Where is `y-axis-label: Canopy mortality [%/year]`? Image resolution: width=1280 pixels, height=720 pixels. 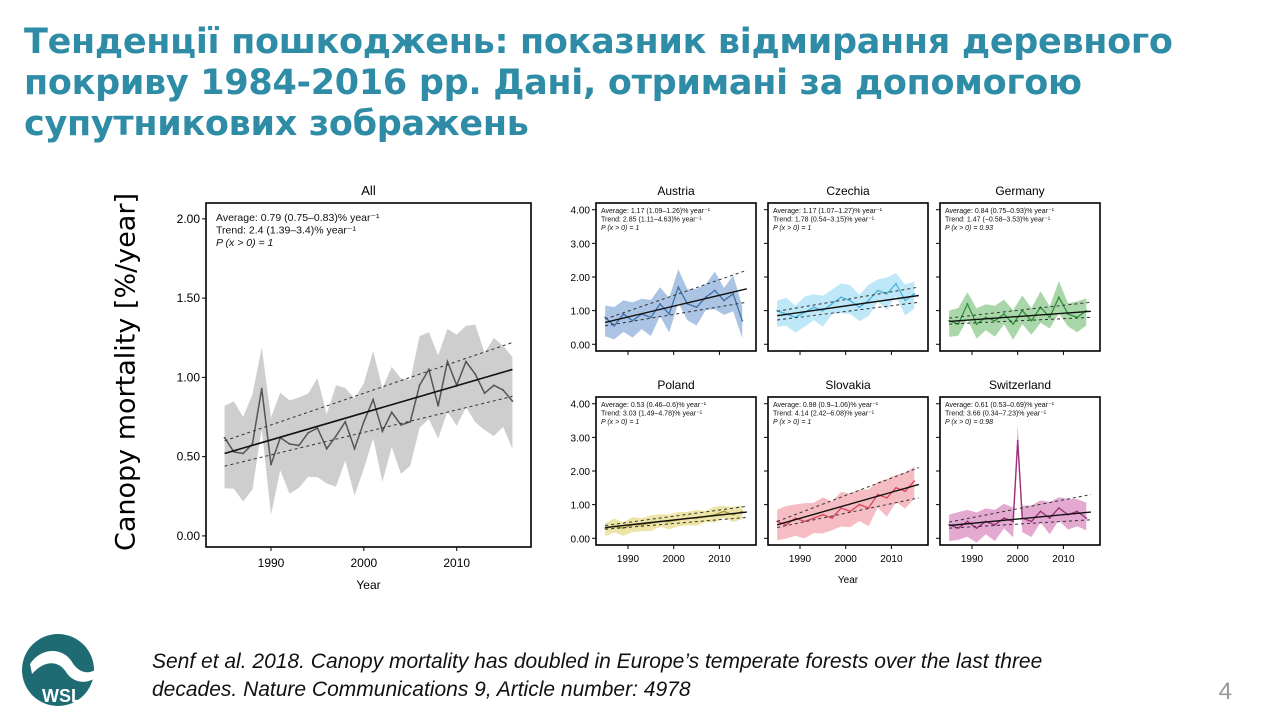 y-axis-label: Canopy mortality [%/year] is located at coordinates (126, 372).